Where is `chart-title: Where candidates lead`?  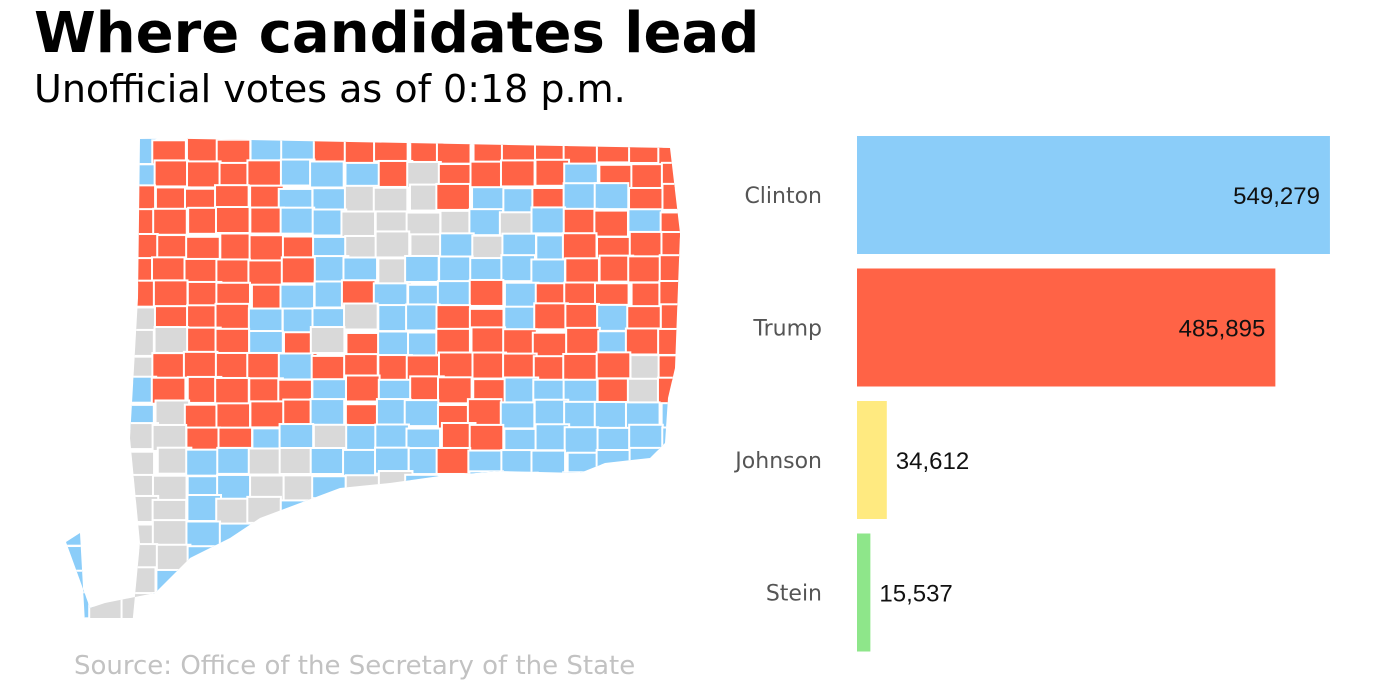
chart-title: Where candidates lead is located at coordinates (397, 33).